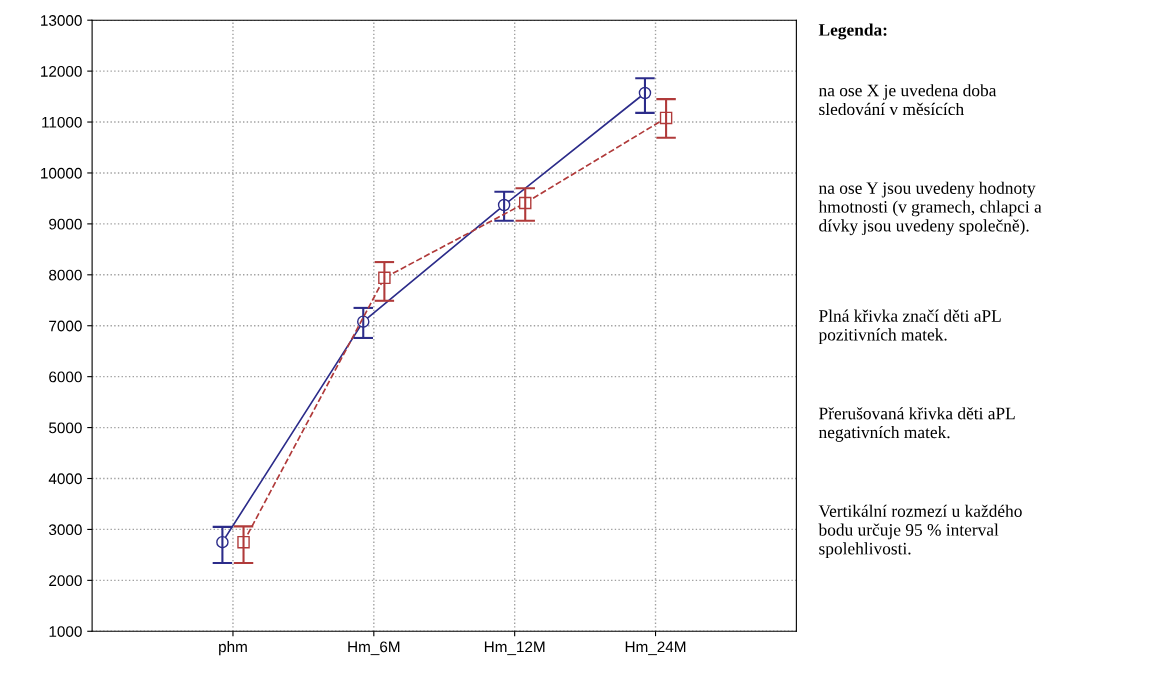 Image resolution: width=1166 pixels, height=673 pixels. Describe the element at coordinates (916, 424) in the screenshot. I see `text: Přerušovaná křivka děti aPL negativních matek.` at that location.